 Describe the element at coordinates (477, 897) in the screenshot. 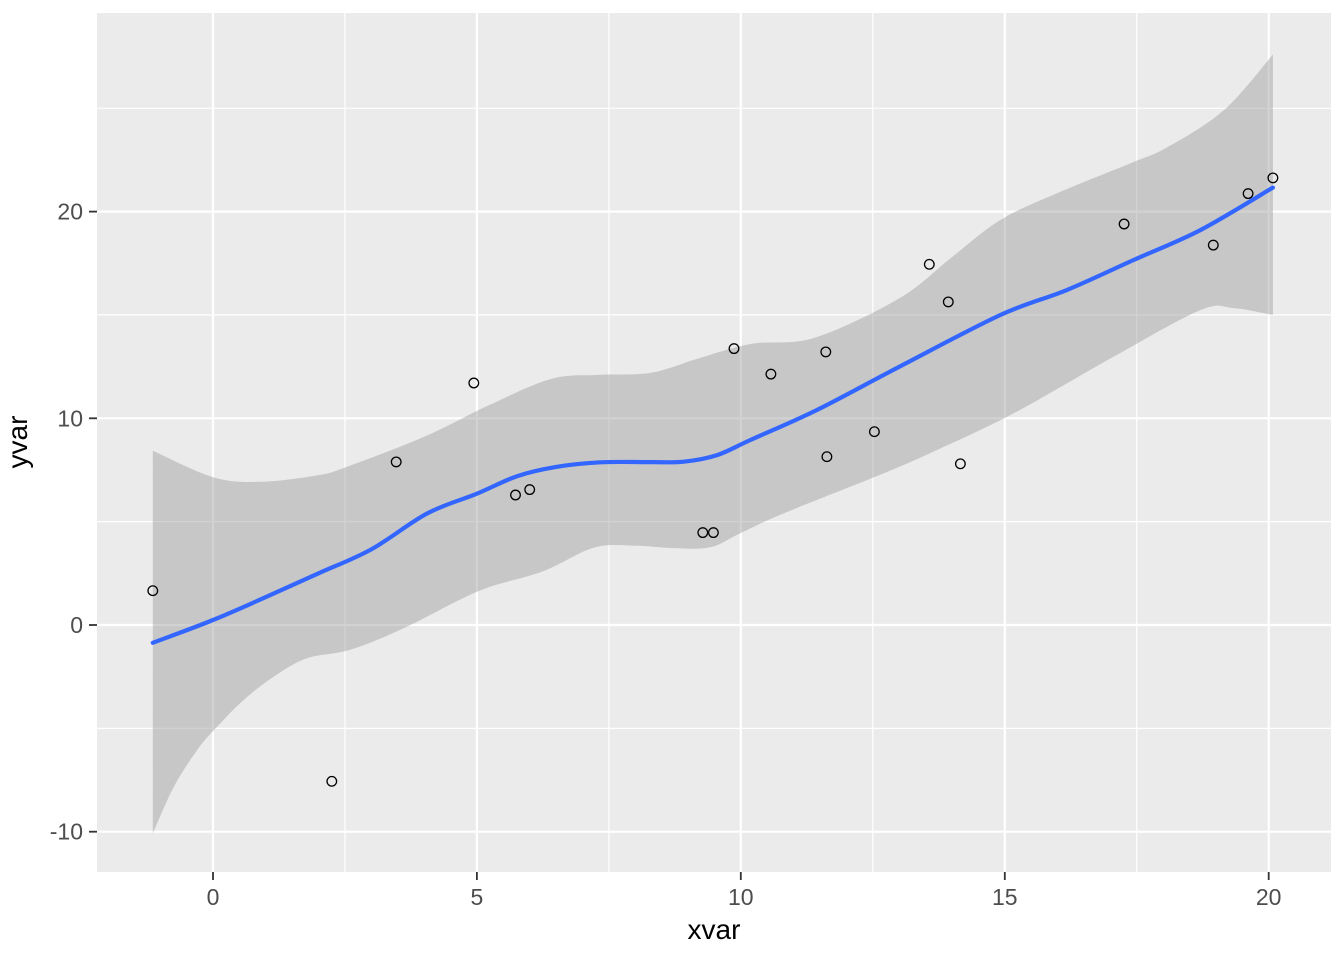

I see `x-tick-label: 5` at that location.